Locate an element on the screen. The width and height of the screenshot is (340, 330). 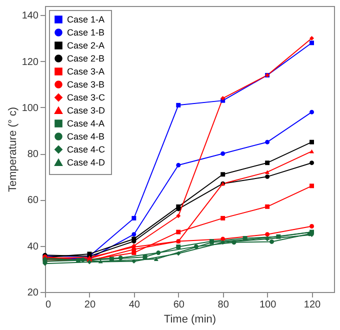
x-tick-label: 40 is located at coordinates (134, 305).